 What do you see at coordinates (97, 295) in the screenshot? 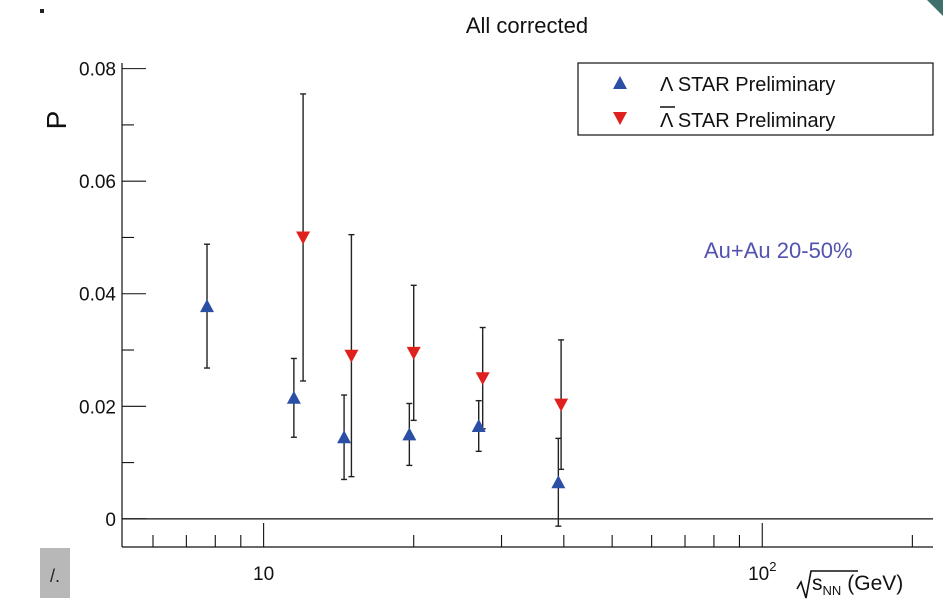
I see `y-tick-label: 0.04` at bounding box center [97, 295].